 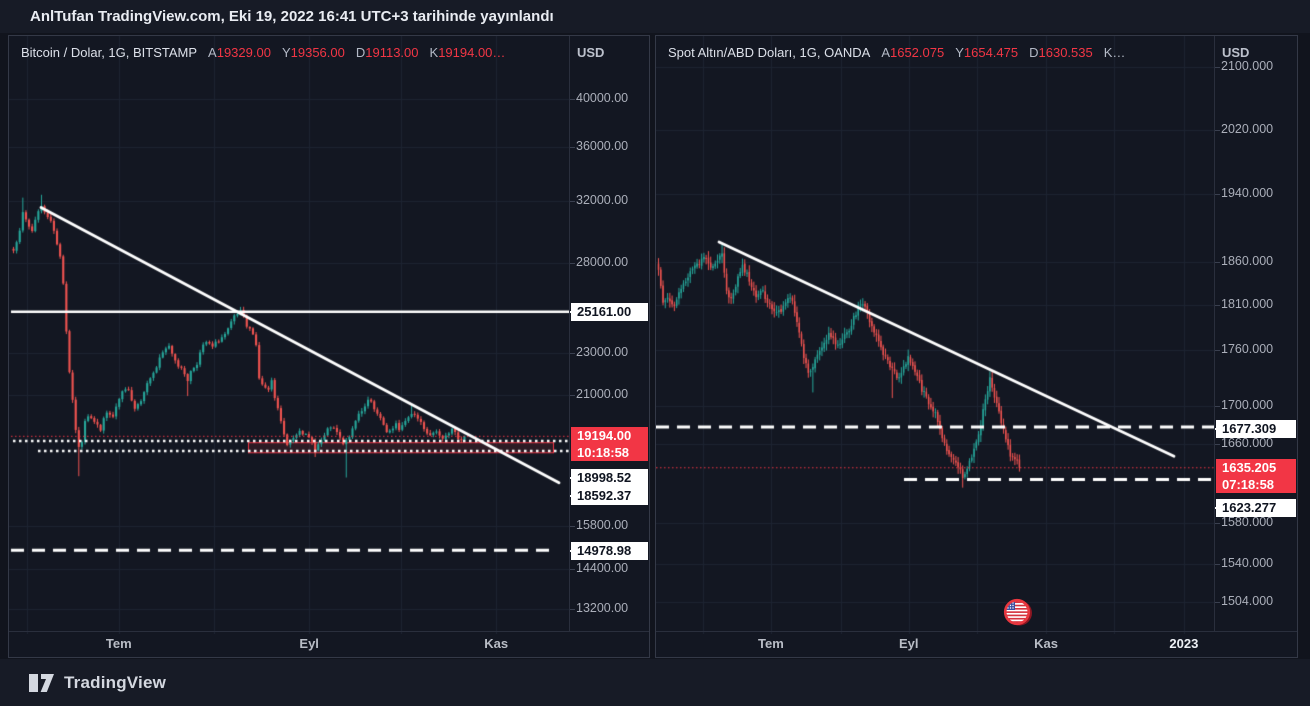 I want to click on bar-countdown: 10:18:58, so click(x=603, y=453).